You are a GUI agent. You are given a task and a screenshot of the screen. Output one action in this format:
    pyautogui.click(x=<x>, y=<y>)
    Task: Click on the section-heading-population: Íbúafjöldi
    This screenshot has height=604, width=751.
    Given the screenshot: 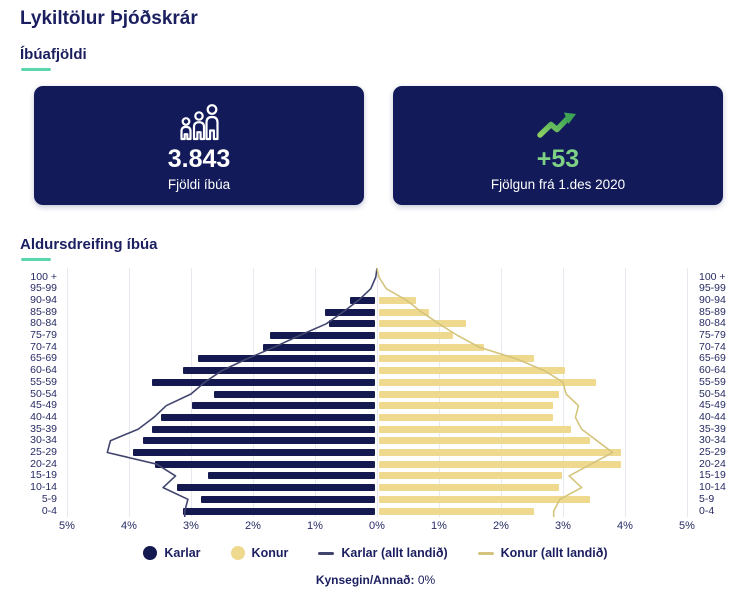 What is the action you would take?
    pyautogui.click(x=53, y=54)
    